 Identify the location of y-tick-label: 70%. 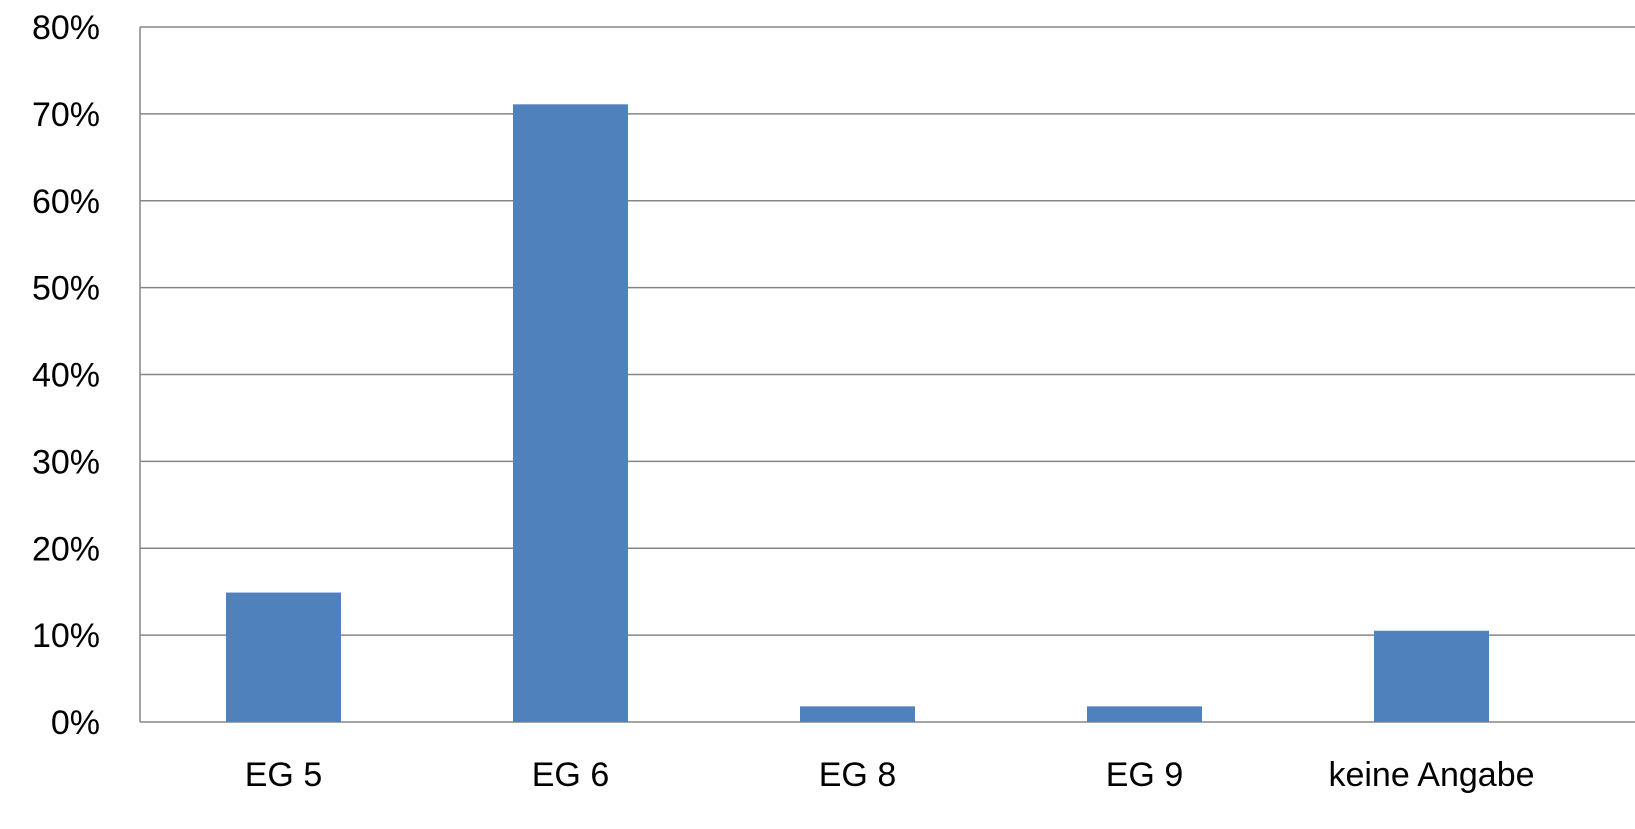
(66, 115).